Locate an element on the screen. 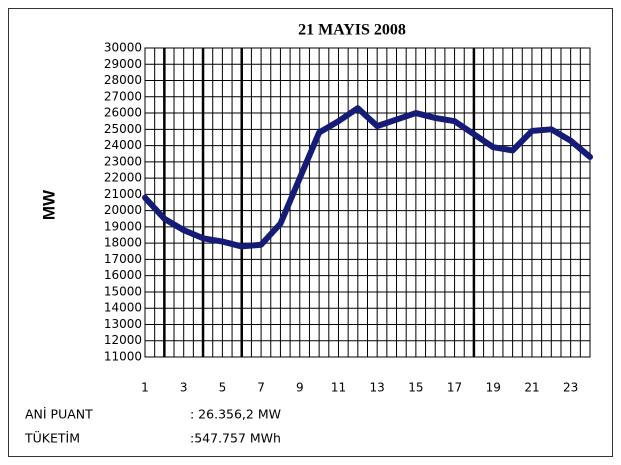 This screenshot has height=465, width=621. y-tick-label: 18000 is located at coordinates (123, 243).